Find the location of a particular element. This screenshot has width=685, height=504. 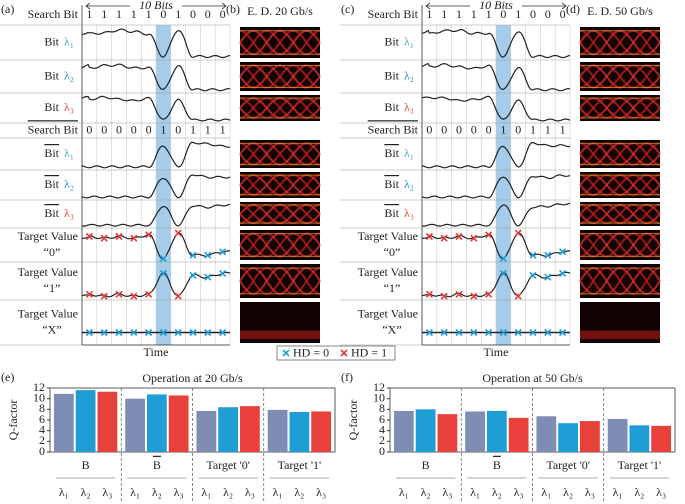

row-label-lambda: λ₃ is located at coordinates (69, 213).